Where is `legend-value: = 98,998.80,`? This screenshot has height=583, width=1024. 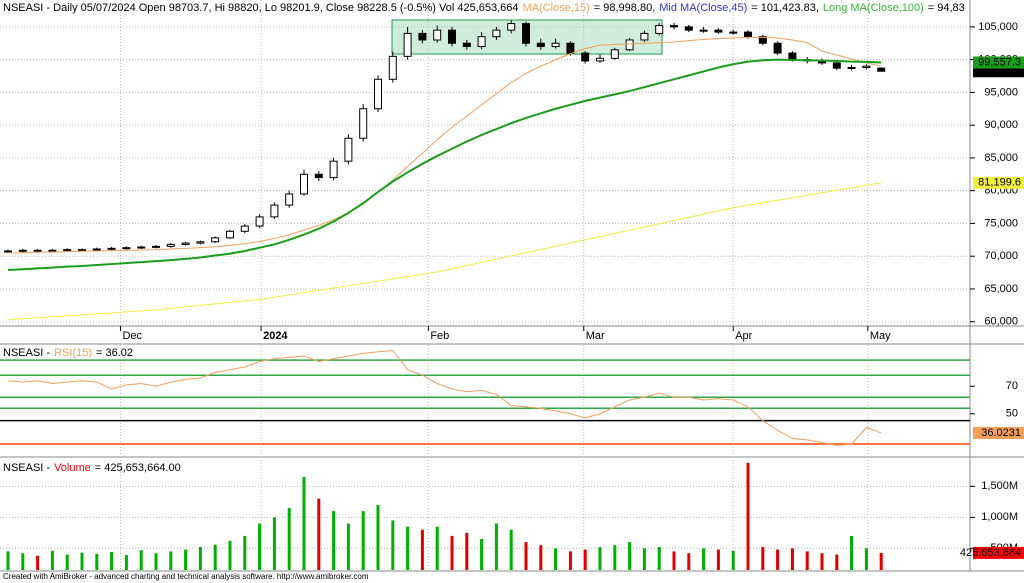 legend-value: = 98,998.80, is located at coordinates (624, 8).